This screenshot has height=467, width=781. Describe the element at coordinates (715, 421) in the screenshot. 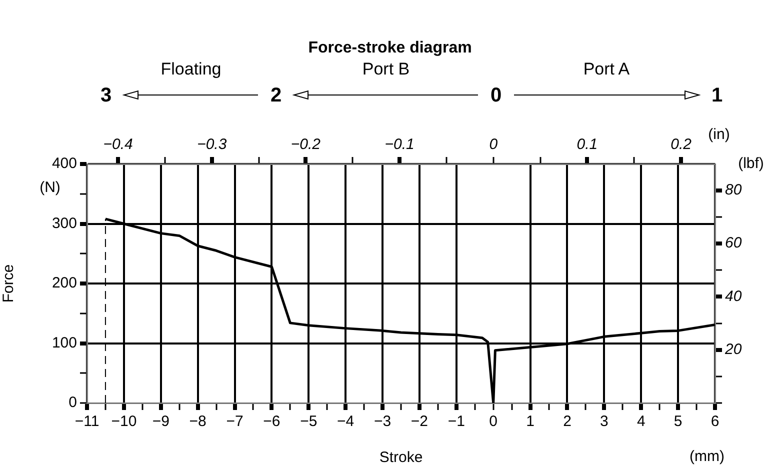

I see `x-tick-label: 6` at that location.